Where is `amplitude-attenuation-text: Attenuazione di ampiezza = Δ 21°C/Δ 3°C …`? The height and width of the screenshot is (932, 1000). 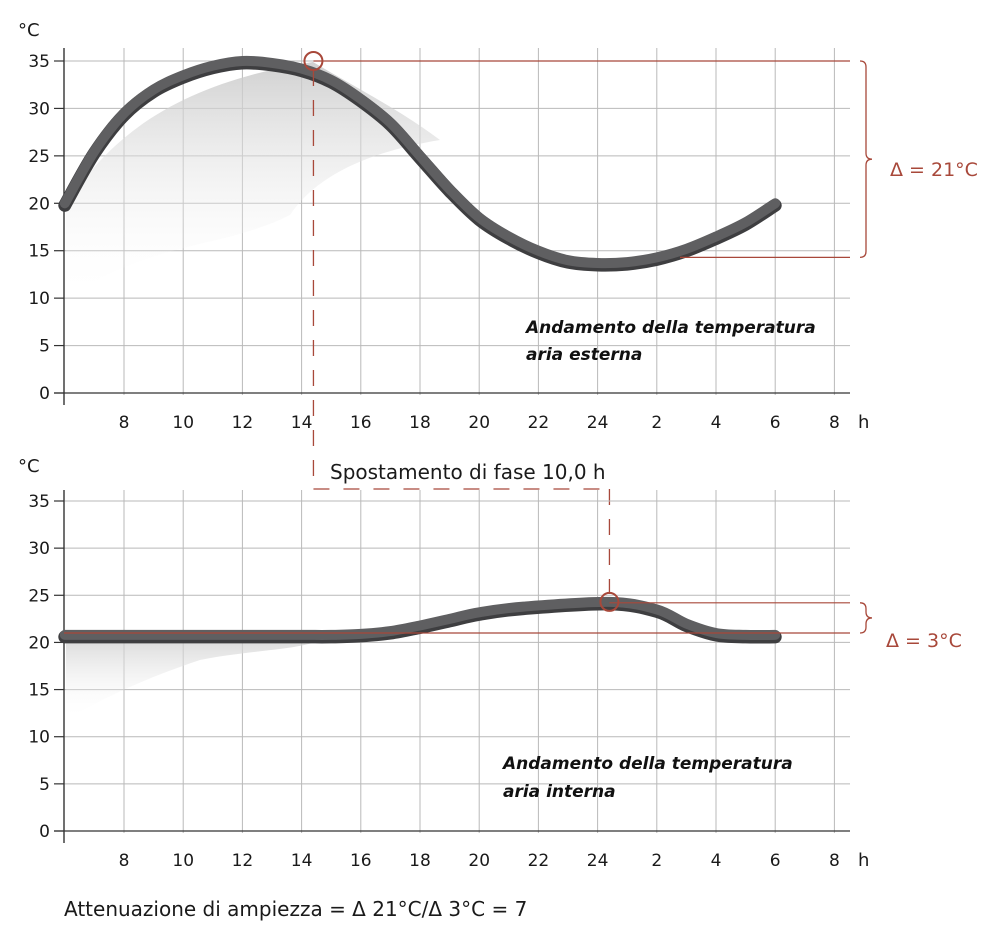
amplitude-attenuation-text: Attenuazione di ampiezza = Δ 21°C/Δ 3°C … is located at coordinates (295, 909).